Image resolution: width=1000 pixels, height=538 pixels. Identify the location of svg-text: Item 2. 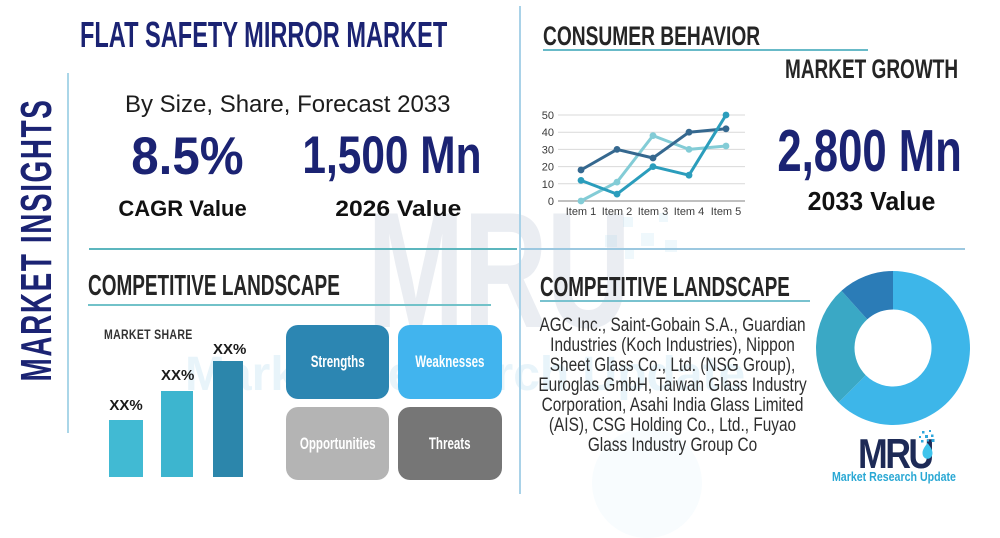
(617, 212).